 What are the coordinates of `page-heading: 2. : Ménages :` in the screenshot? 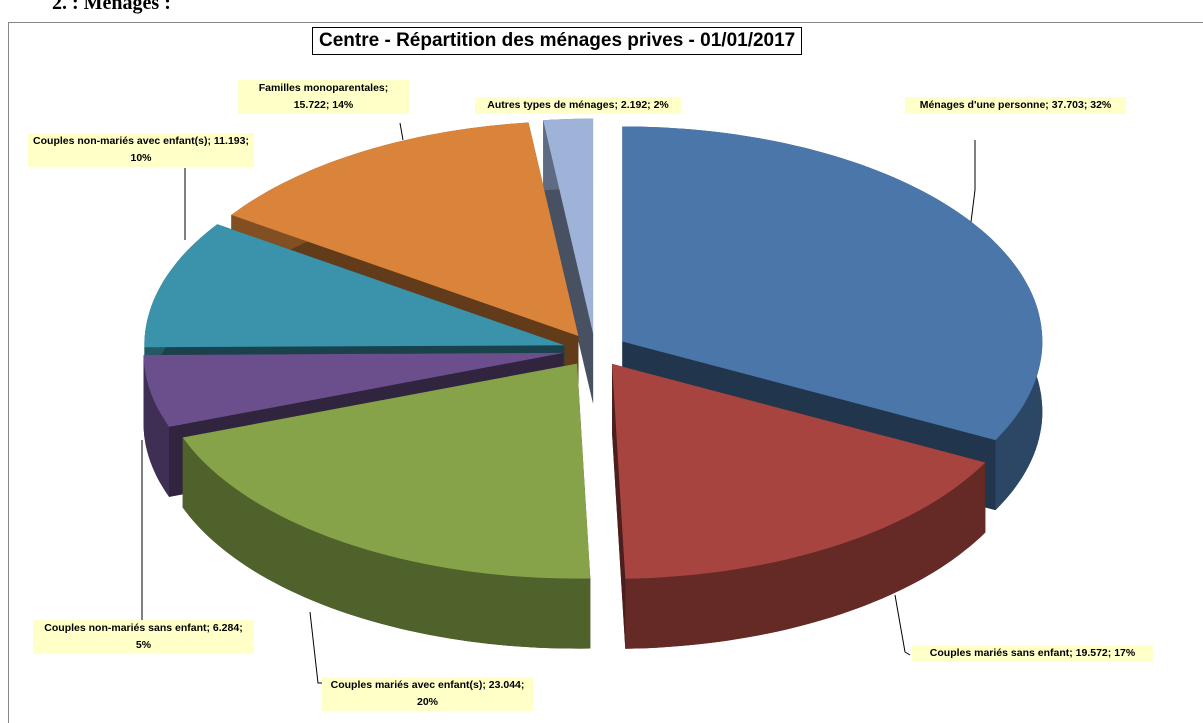 It's located at (111, 7).